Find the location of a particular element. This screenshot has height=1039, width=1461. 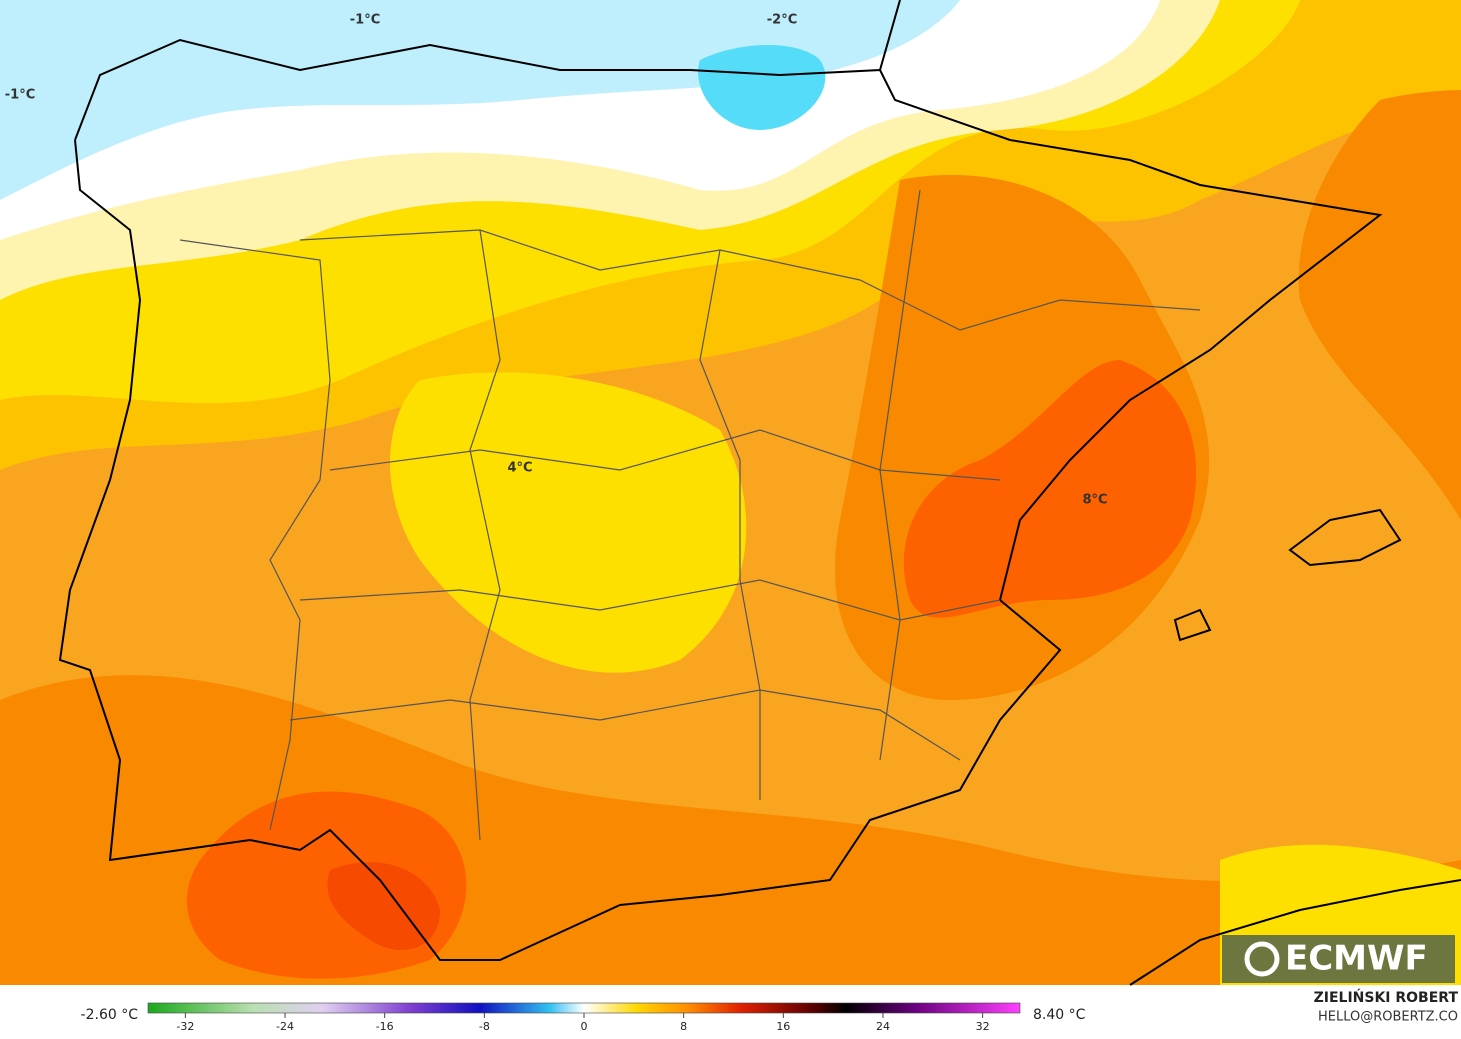

colorbar-tick-label: 24 is located at coordinates (883, 1026).